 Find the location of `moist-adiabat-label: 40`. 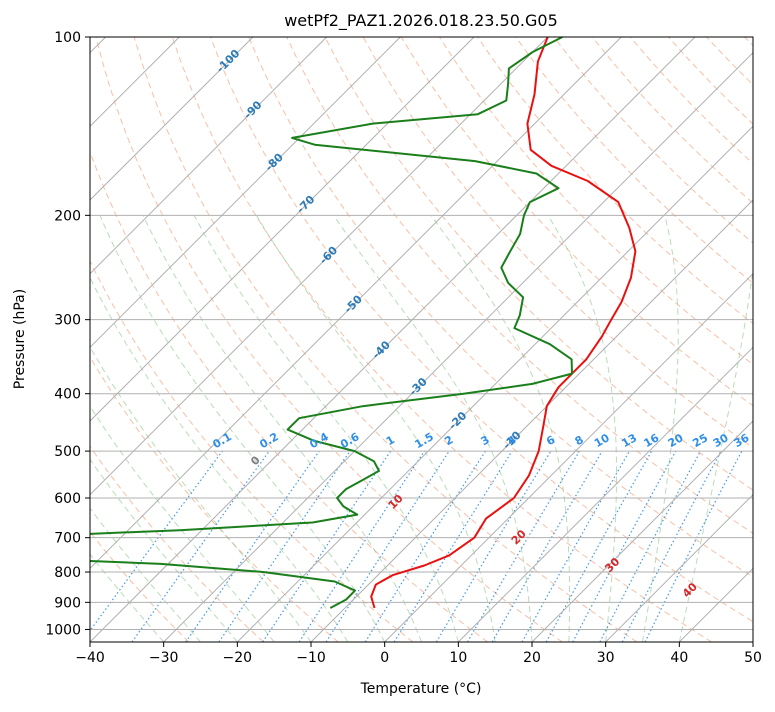

moist-adiabat-label: 40 is located at coordinates (690, 590).